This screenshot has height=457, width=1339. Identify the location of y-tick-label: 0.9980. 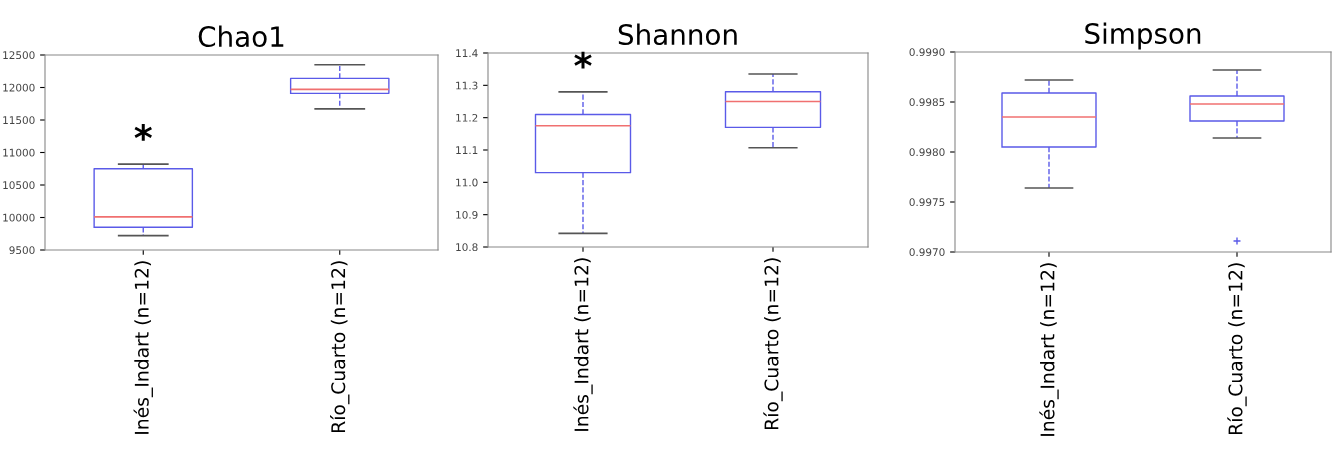
(927, 152).